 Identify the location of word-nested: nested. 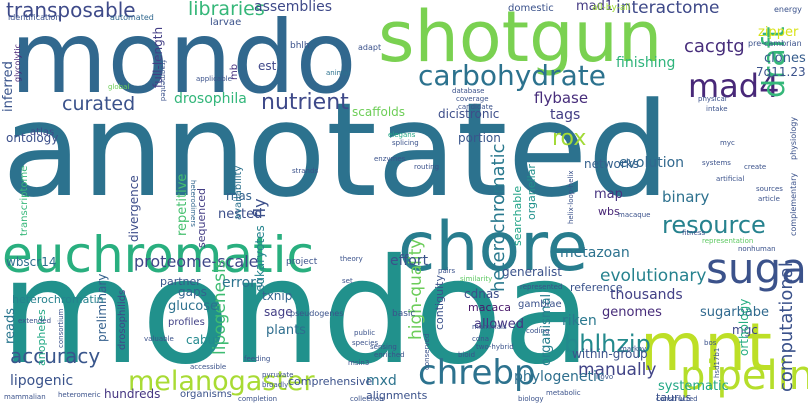
(240, 214).